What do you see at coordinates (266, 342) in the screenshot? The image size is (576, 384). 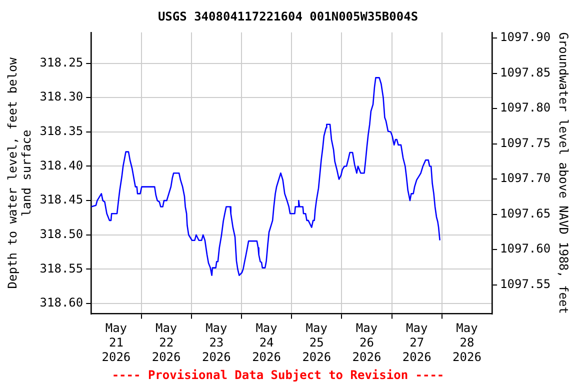 I see `x-tick-label: May 24 2026` at bounding box center [266, 342].